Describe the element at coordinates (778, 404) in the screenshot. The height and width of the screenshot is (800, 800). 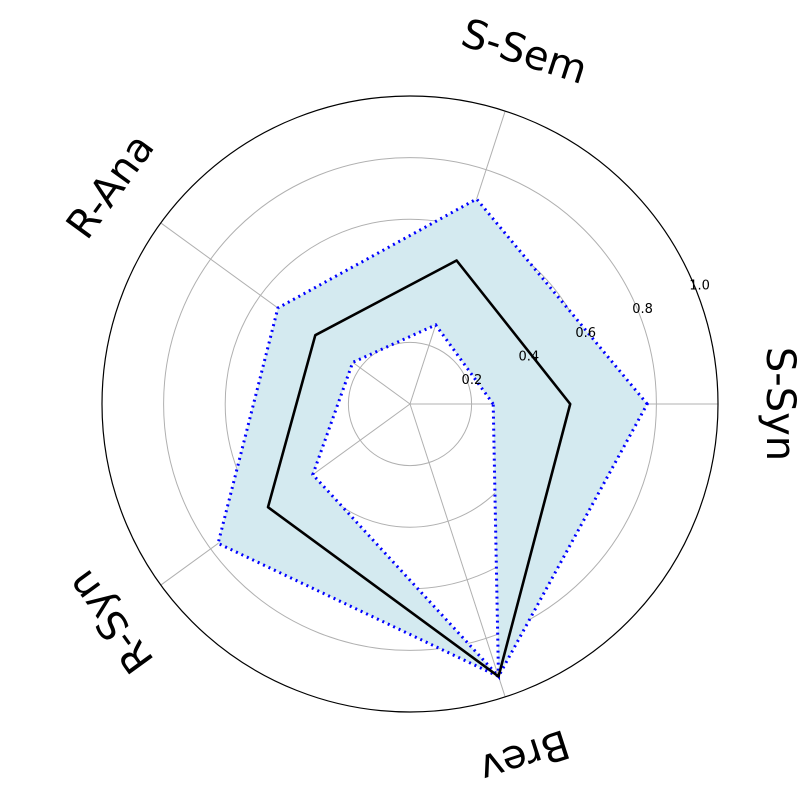
I see `axis-label-s-syn: S-Syn` at that location.